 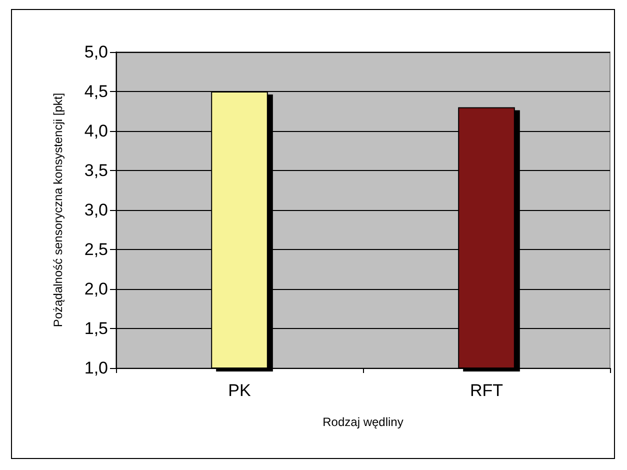 I want to click on y-tick-label: 3,0, so click(x=96, y=210).